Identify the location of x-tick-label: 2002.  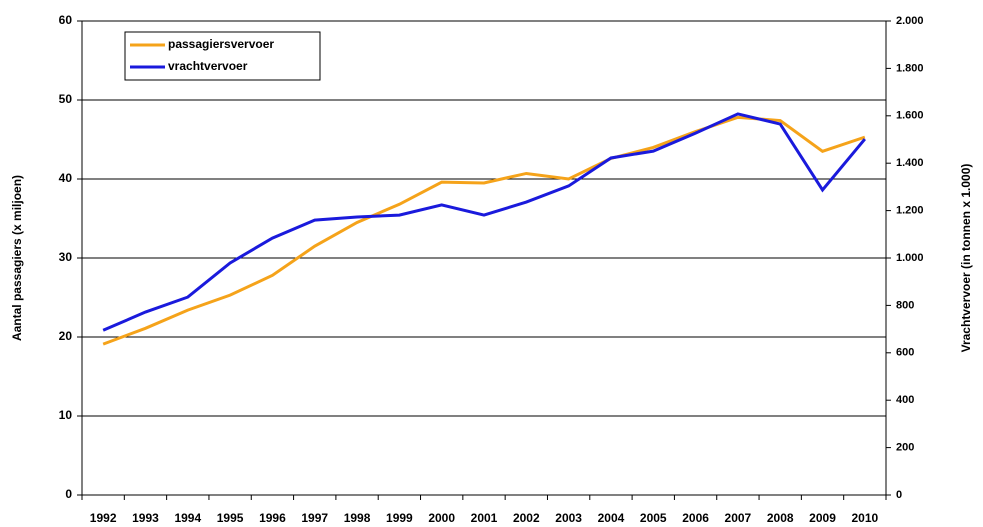
(526, 518).